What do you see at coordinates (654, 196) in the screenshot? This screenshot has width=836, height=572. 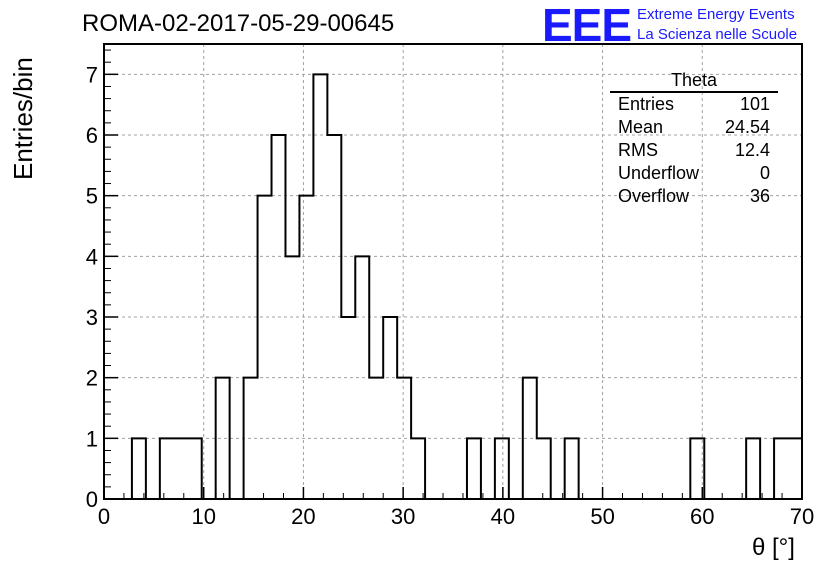 I see `stat-key: Overflow` at bounding box center [654, 196].